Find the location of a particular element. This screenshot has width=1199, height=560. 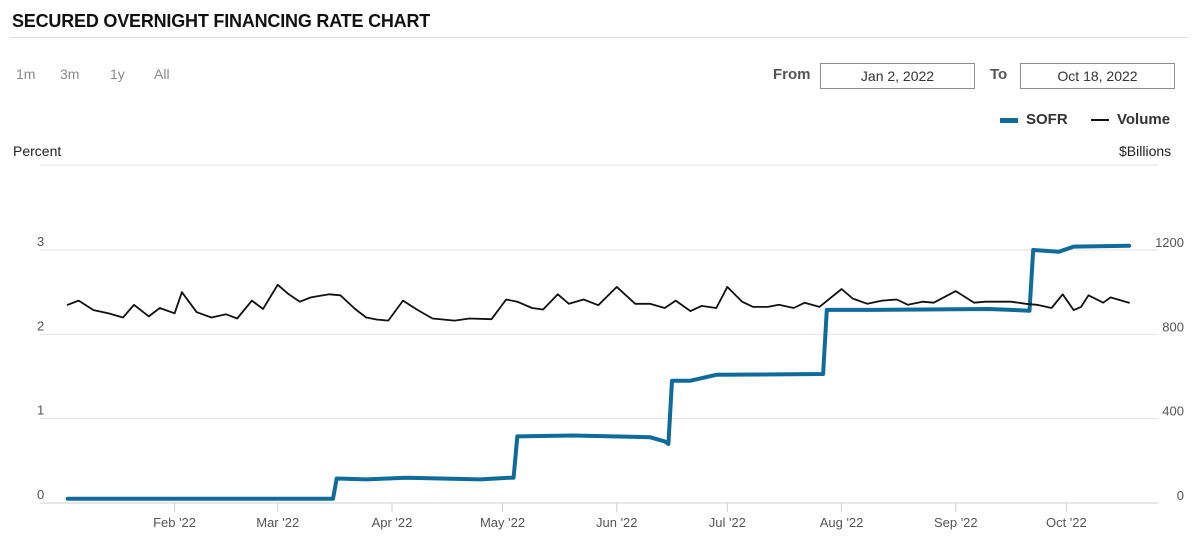

range-1y-button: 1y is located at coordinates (117, 74).